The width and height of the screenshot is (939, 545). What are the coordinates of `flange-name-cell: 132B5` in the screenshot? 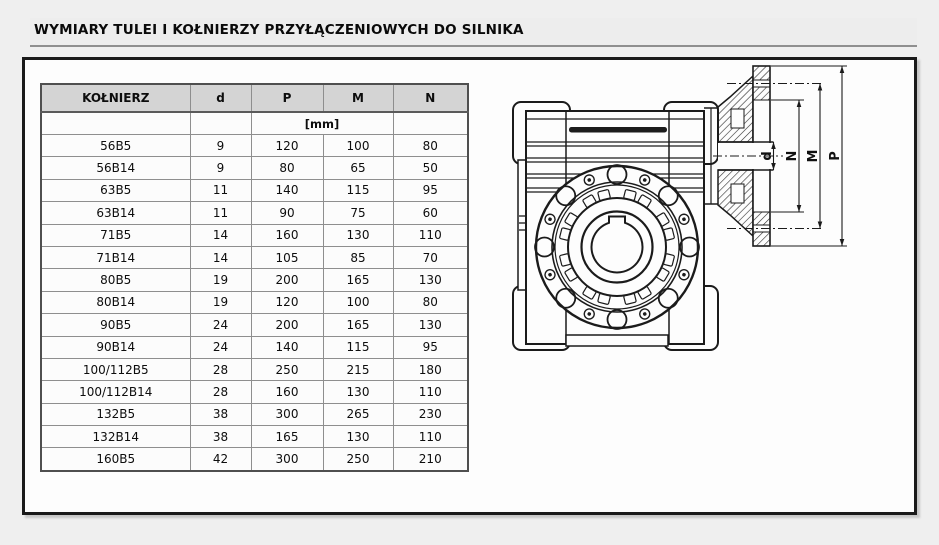 It's located at (115, 414).